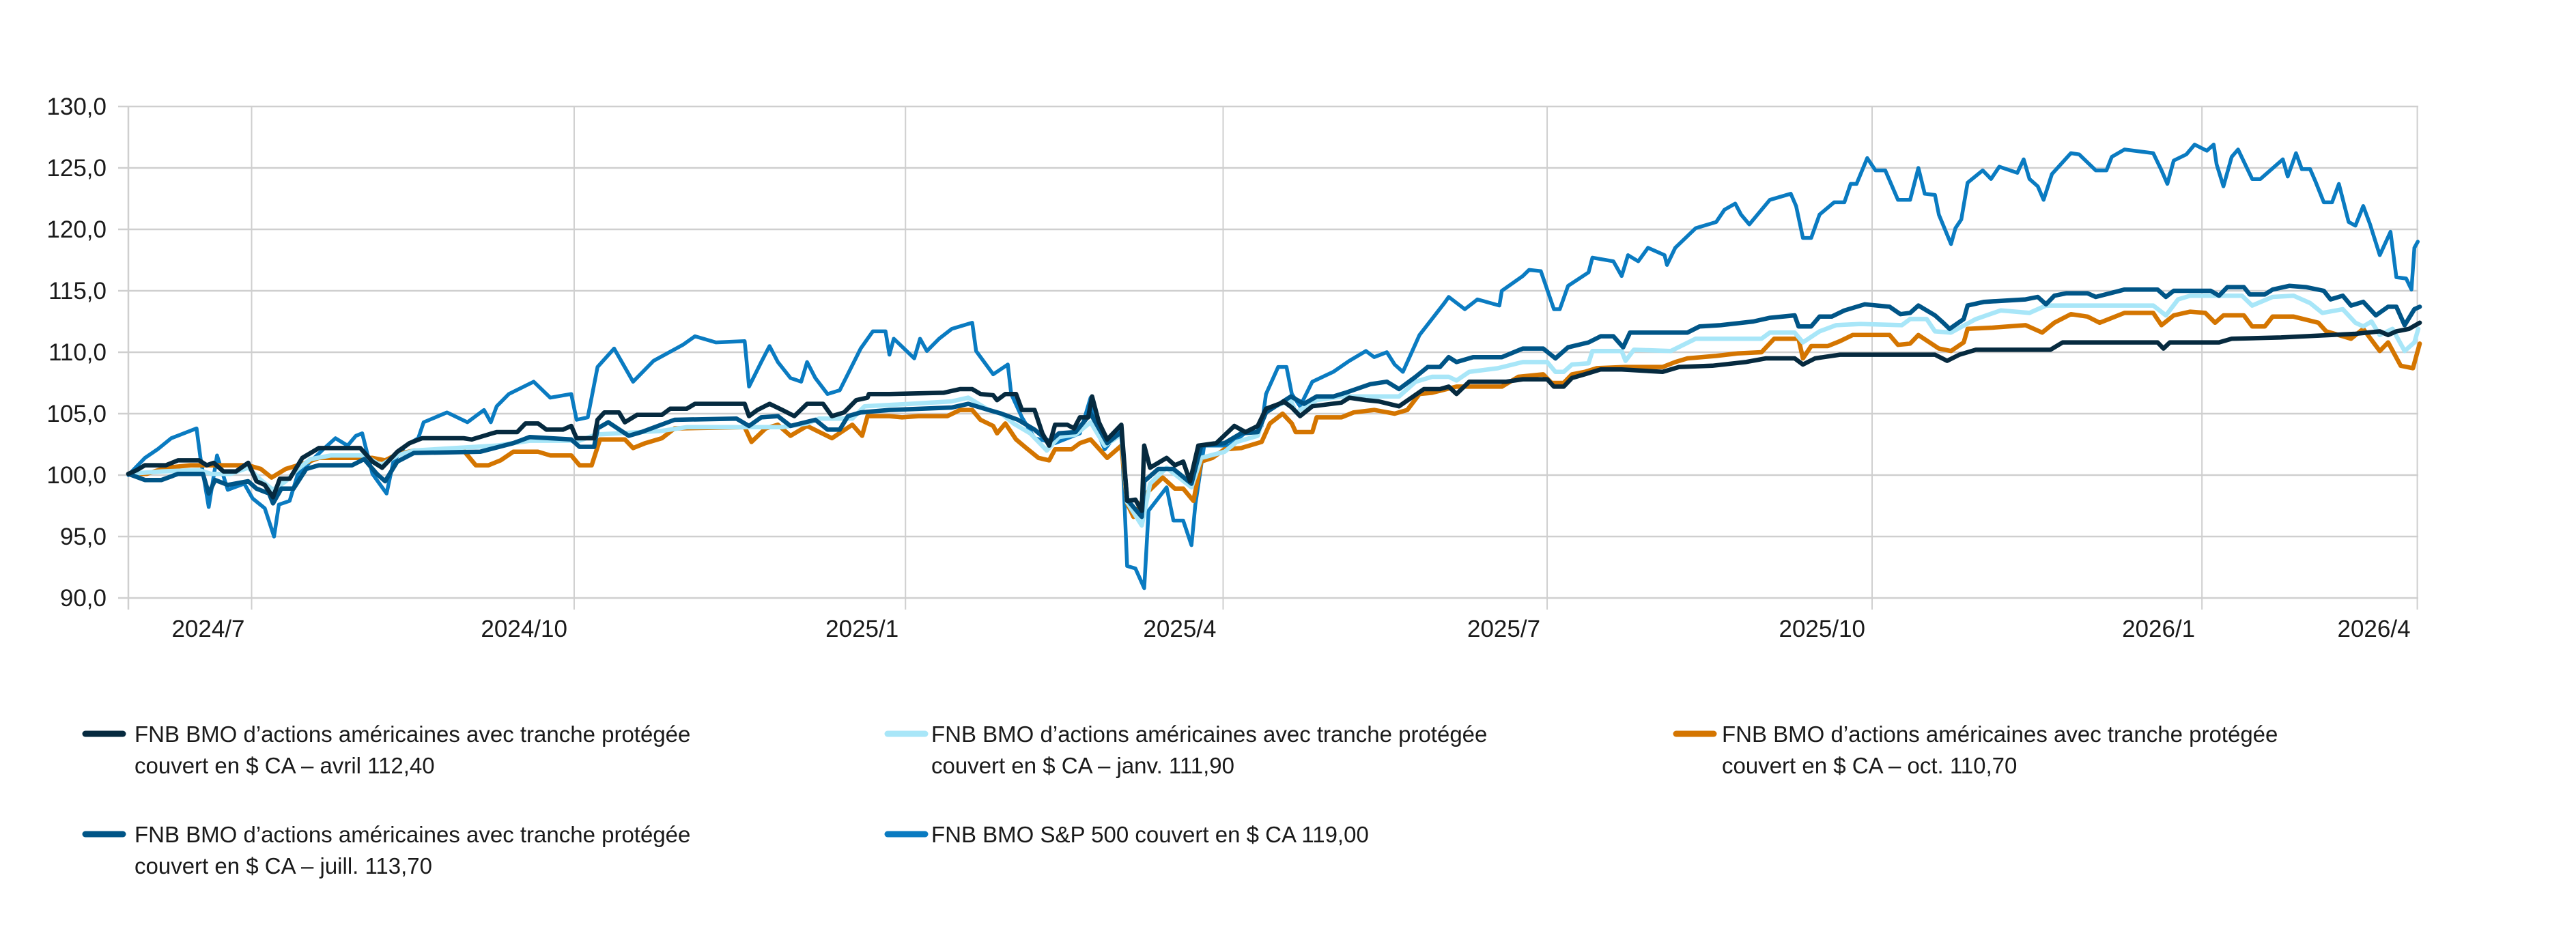 The height and width of the screenshot is (942, 2576). Describe the element at coordinates (76, 414) in the screenshot. I see `y-tick-label: 105,0` at that location.